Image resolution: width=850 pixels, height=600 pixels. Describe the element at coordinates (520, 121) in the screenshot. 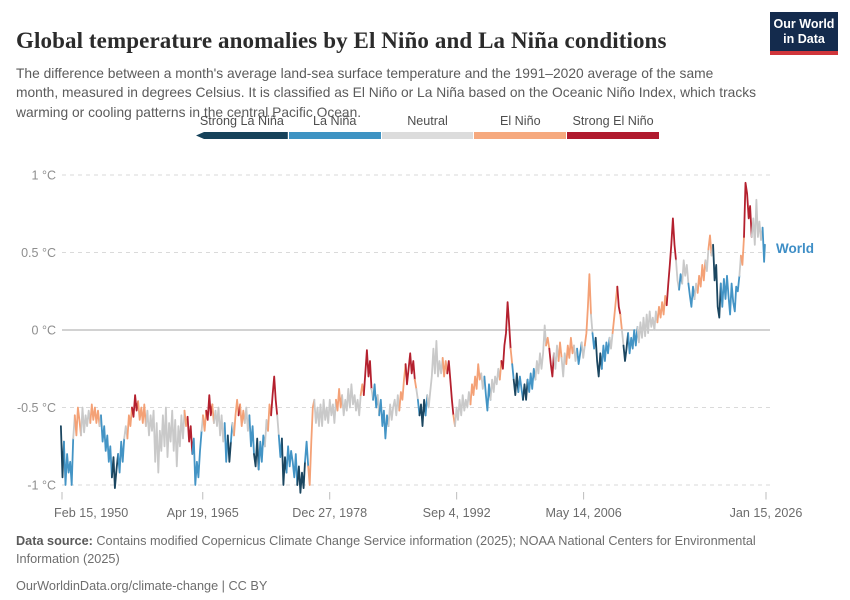

I see `legend-label: El Niño` at that location.